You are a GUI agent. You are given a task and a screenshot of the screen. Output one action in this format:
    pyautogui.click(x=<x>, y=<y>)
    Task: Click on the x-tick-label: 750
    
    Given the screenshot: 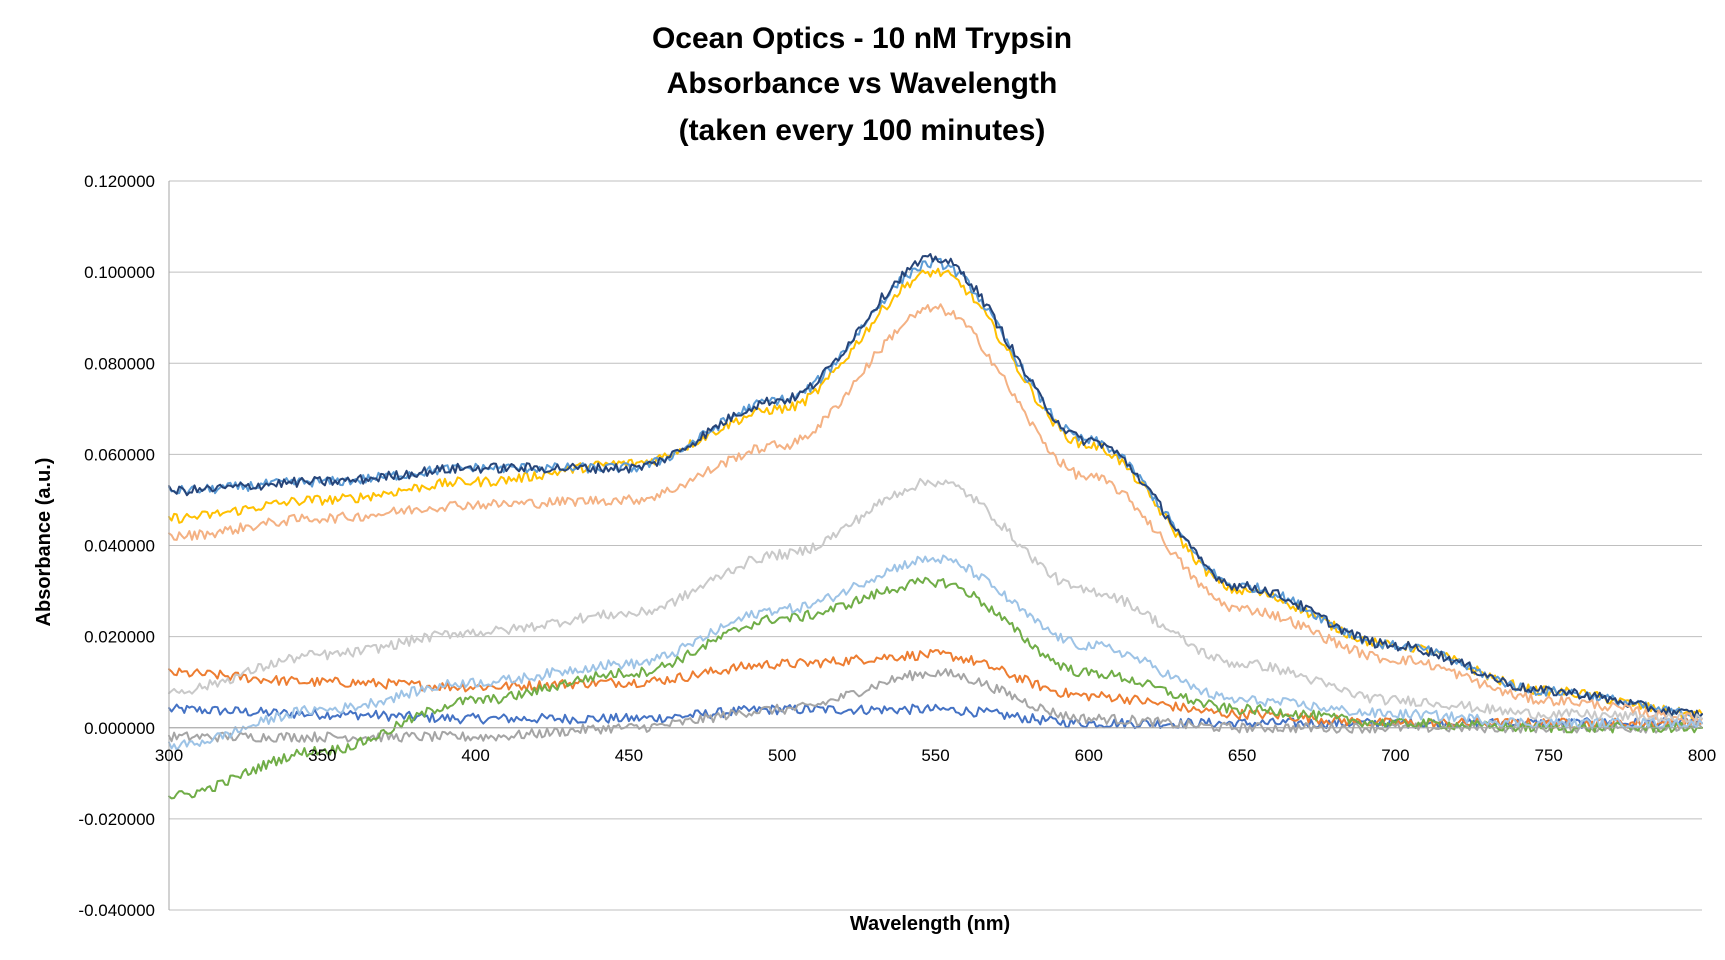 What is the action you would take?
    pyautogui.click(x=1549, y=755)
    